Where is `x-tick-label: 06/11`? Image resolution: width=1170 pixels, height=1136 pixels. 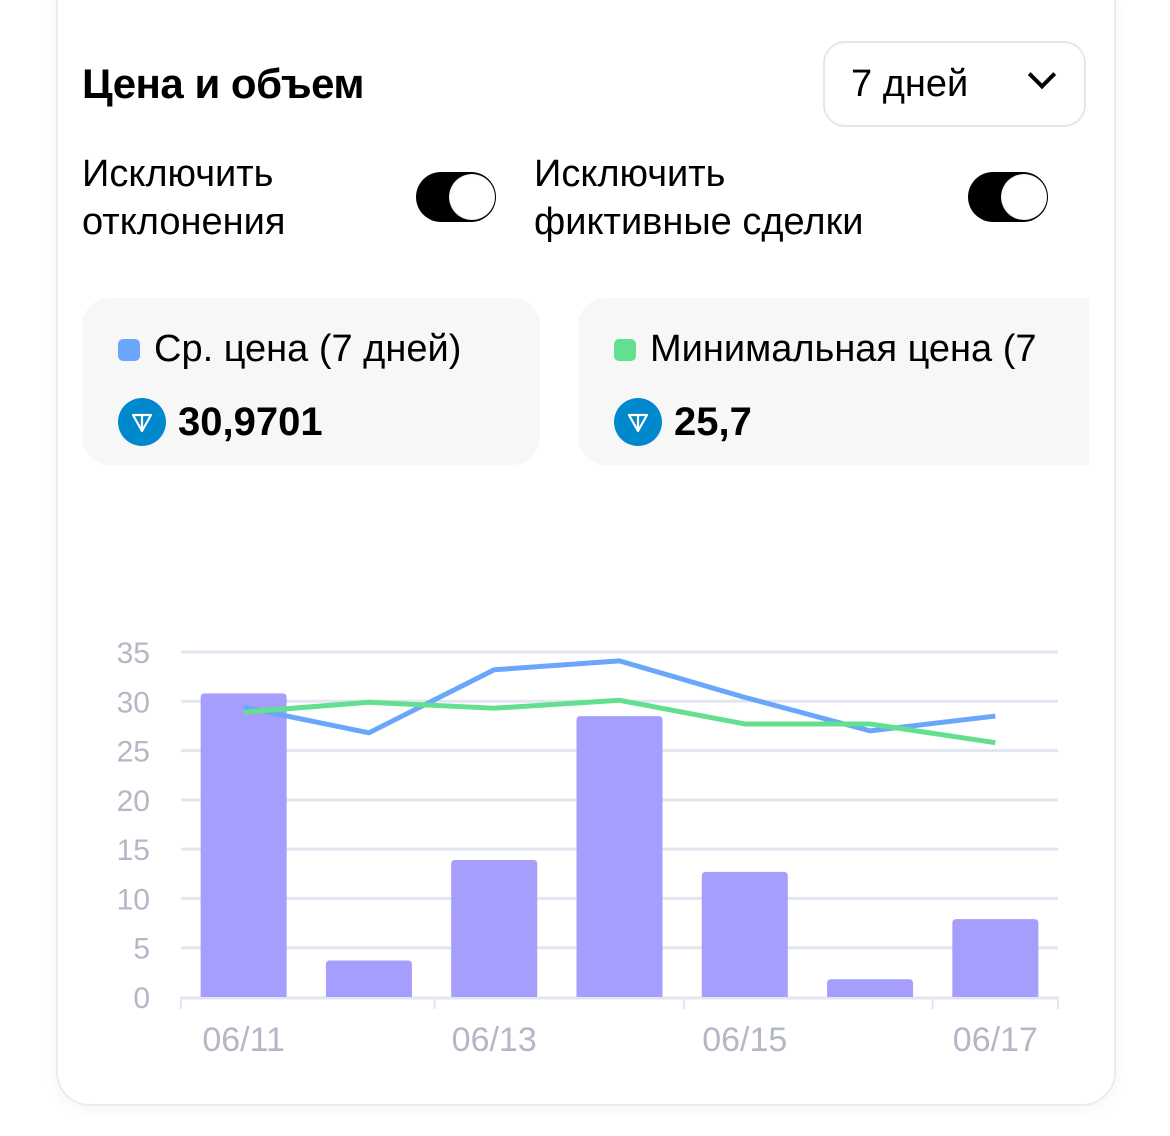 x-tick-label: 06/11 is located at coordinates (243, 1040).